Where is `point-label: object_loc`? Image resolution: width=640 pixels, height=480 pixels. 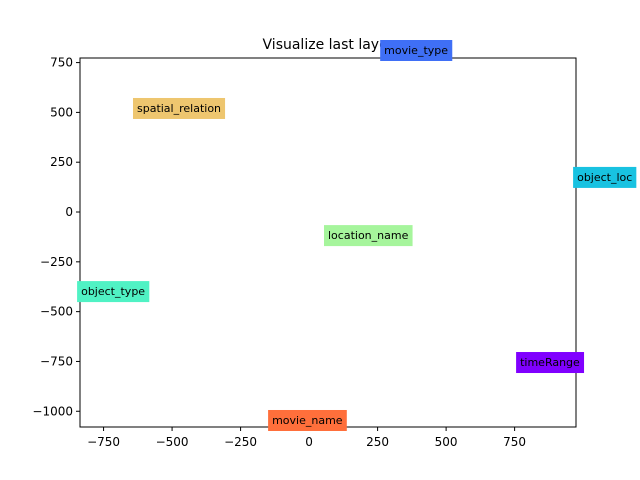 point-label: object_loc is located at coordinates (604, 177).